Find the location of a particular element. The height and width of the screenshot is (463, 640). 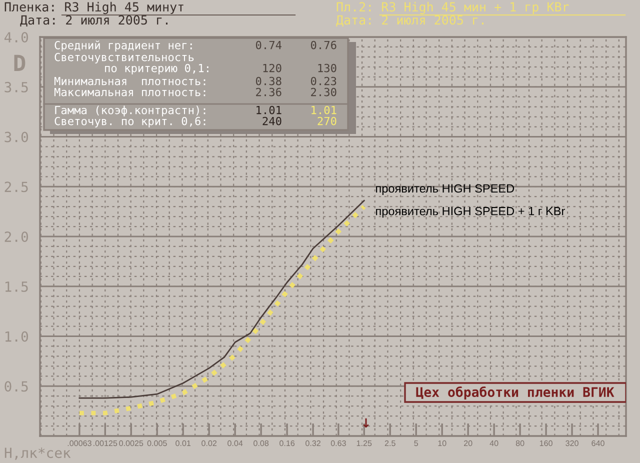

x-tick-label: 0.01 is located at coordinates (183, 443).